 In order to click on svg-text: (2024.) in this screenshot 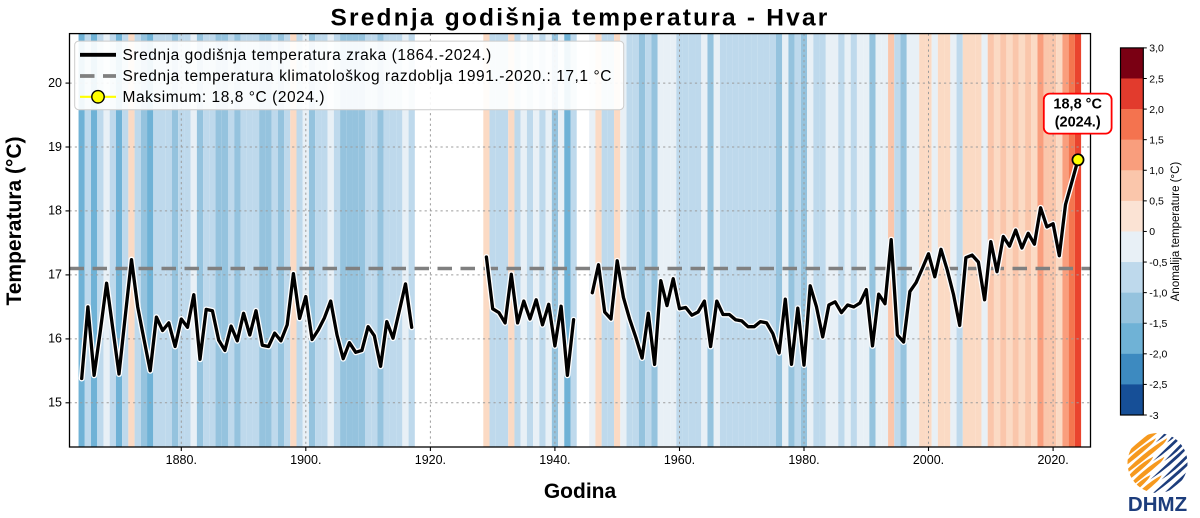, I will do `click(1078, 123)`.